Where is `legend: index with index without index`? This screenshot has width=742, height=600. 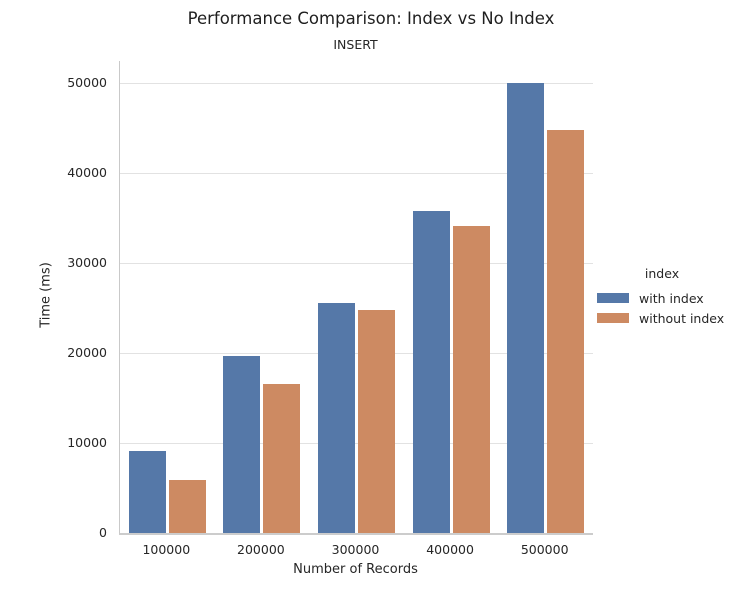
legend: index with index without index is located at coordinates (664, 297).